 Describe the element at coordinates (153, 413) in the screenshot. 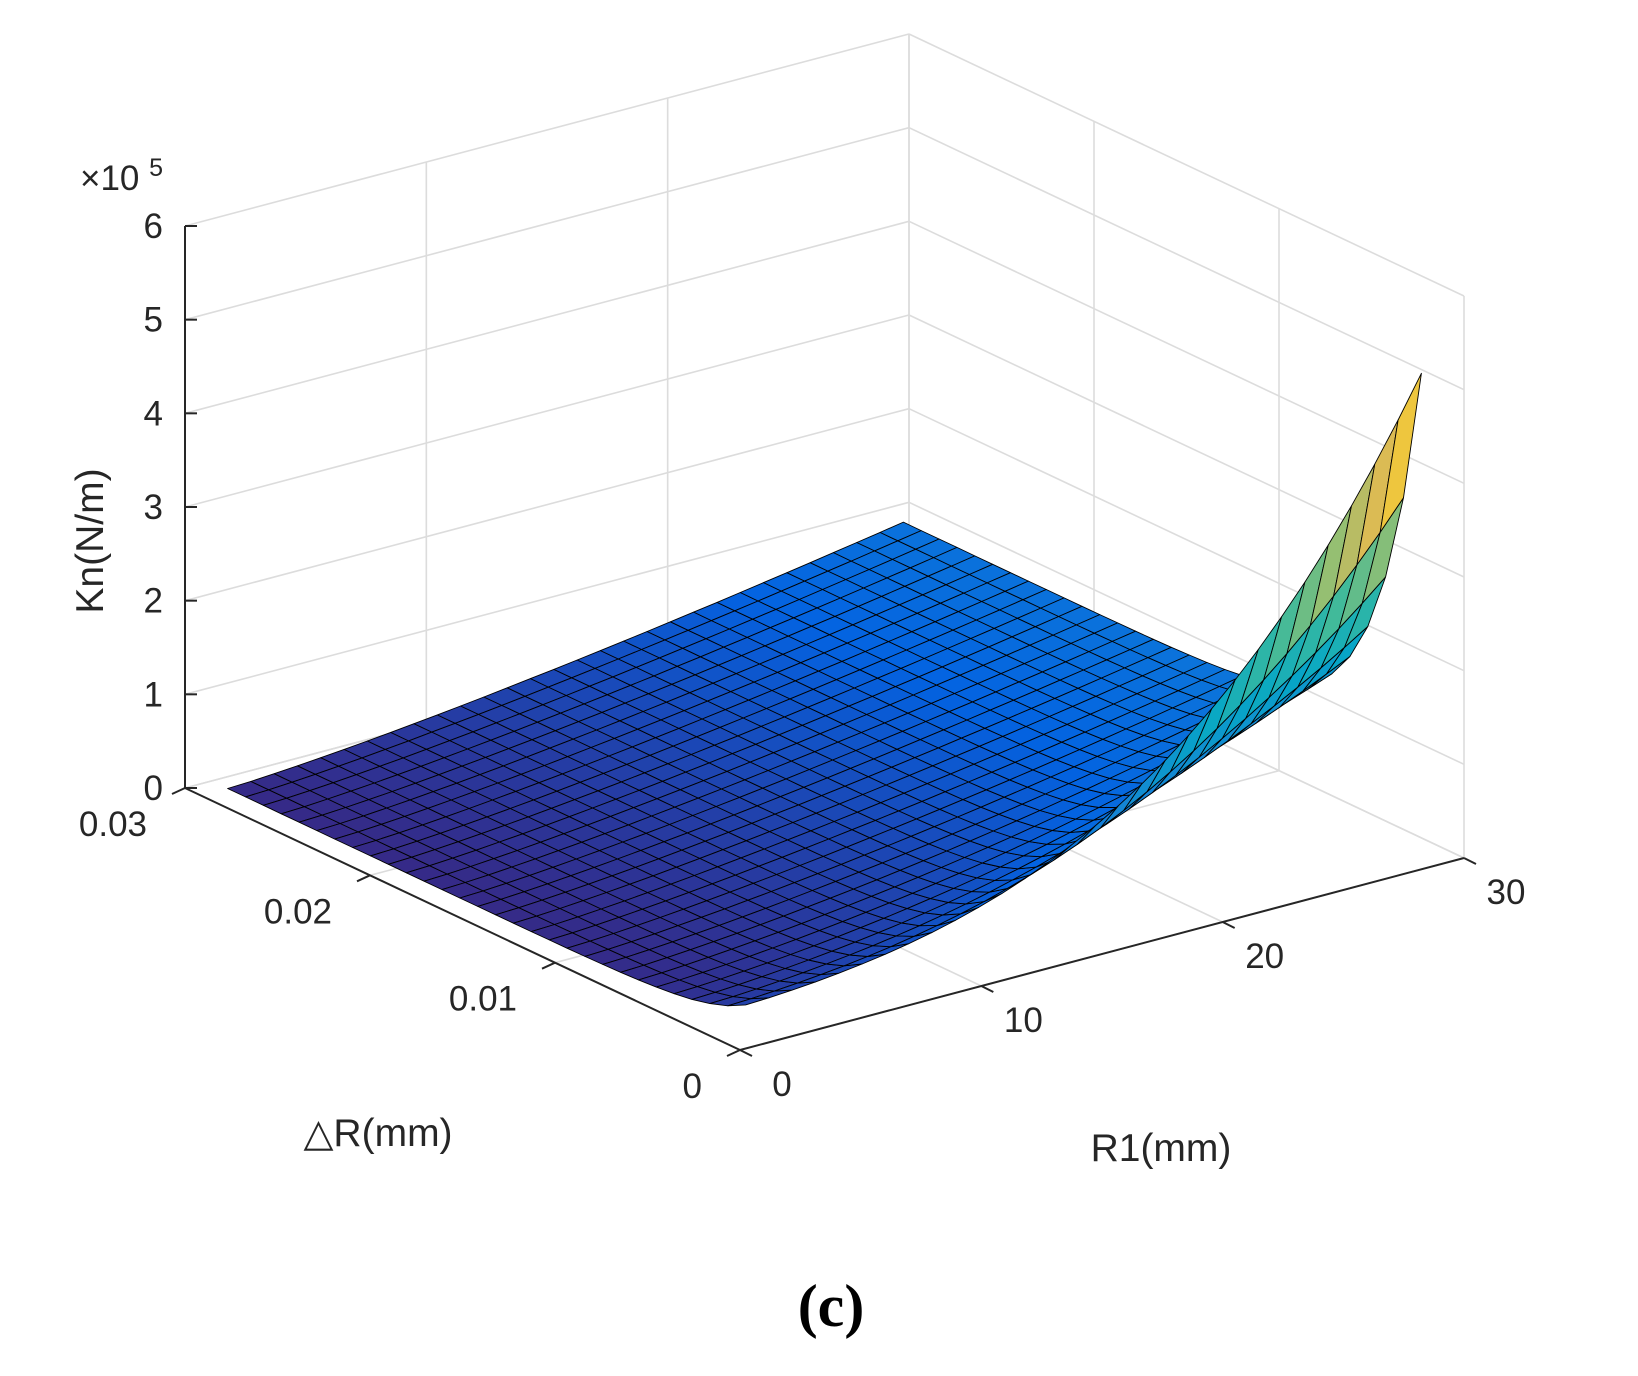

I see `z-tick-label: 4` at that location.